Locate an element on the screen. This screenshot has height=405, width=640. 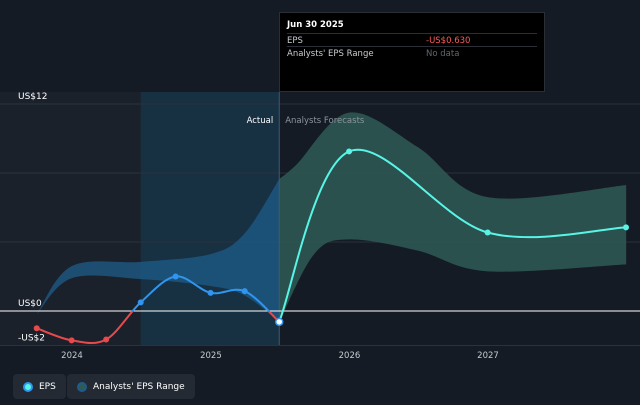
legend-range-button: Analysts' EPS Range is located at coordinates (131, 386).